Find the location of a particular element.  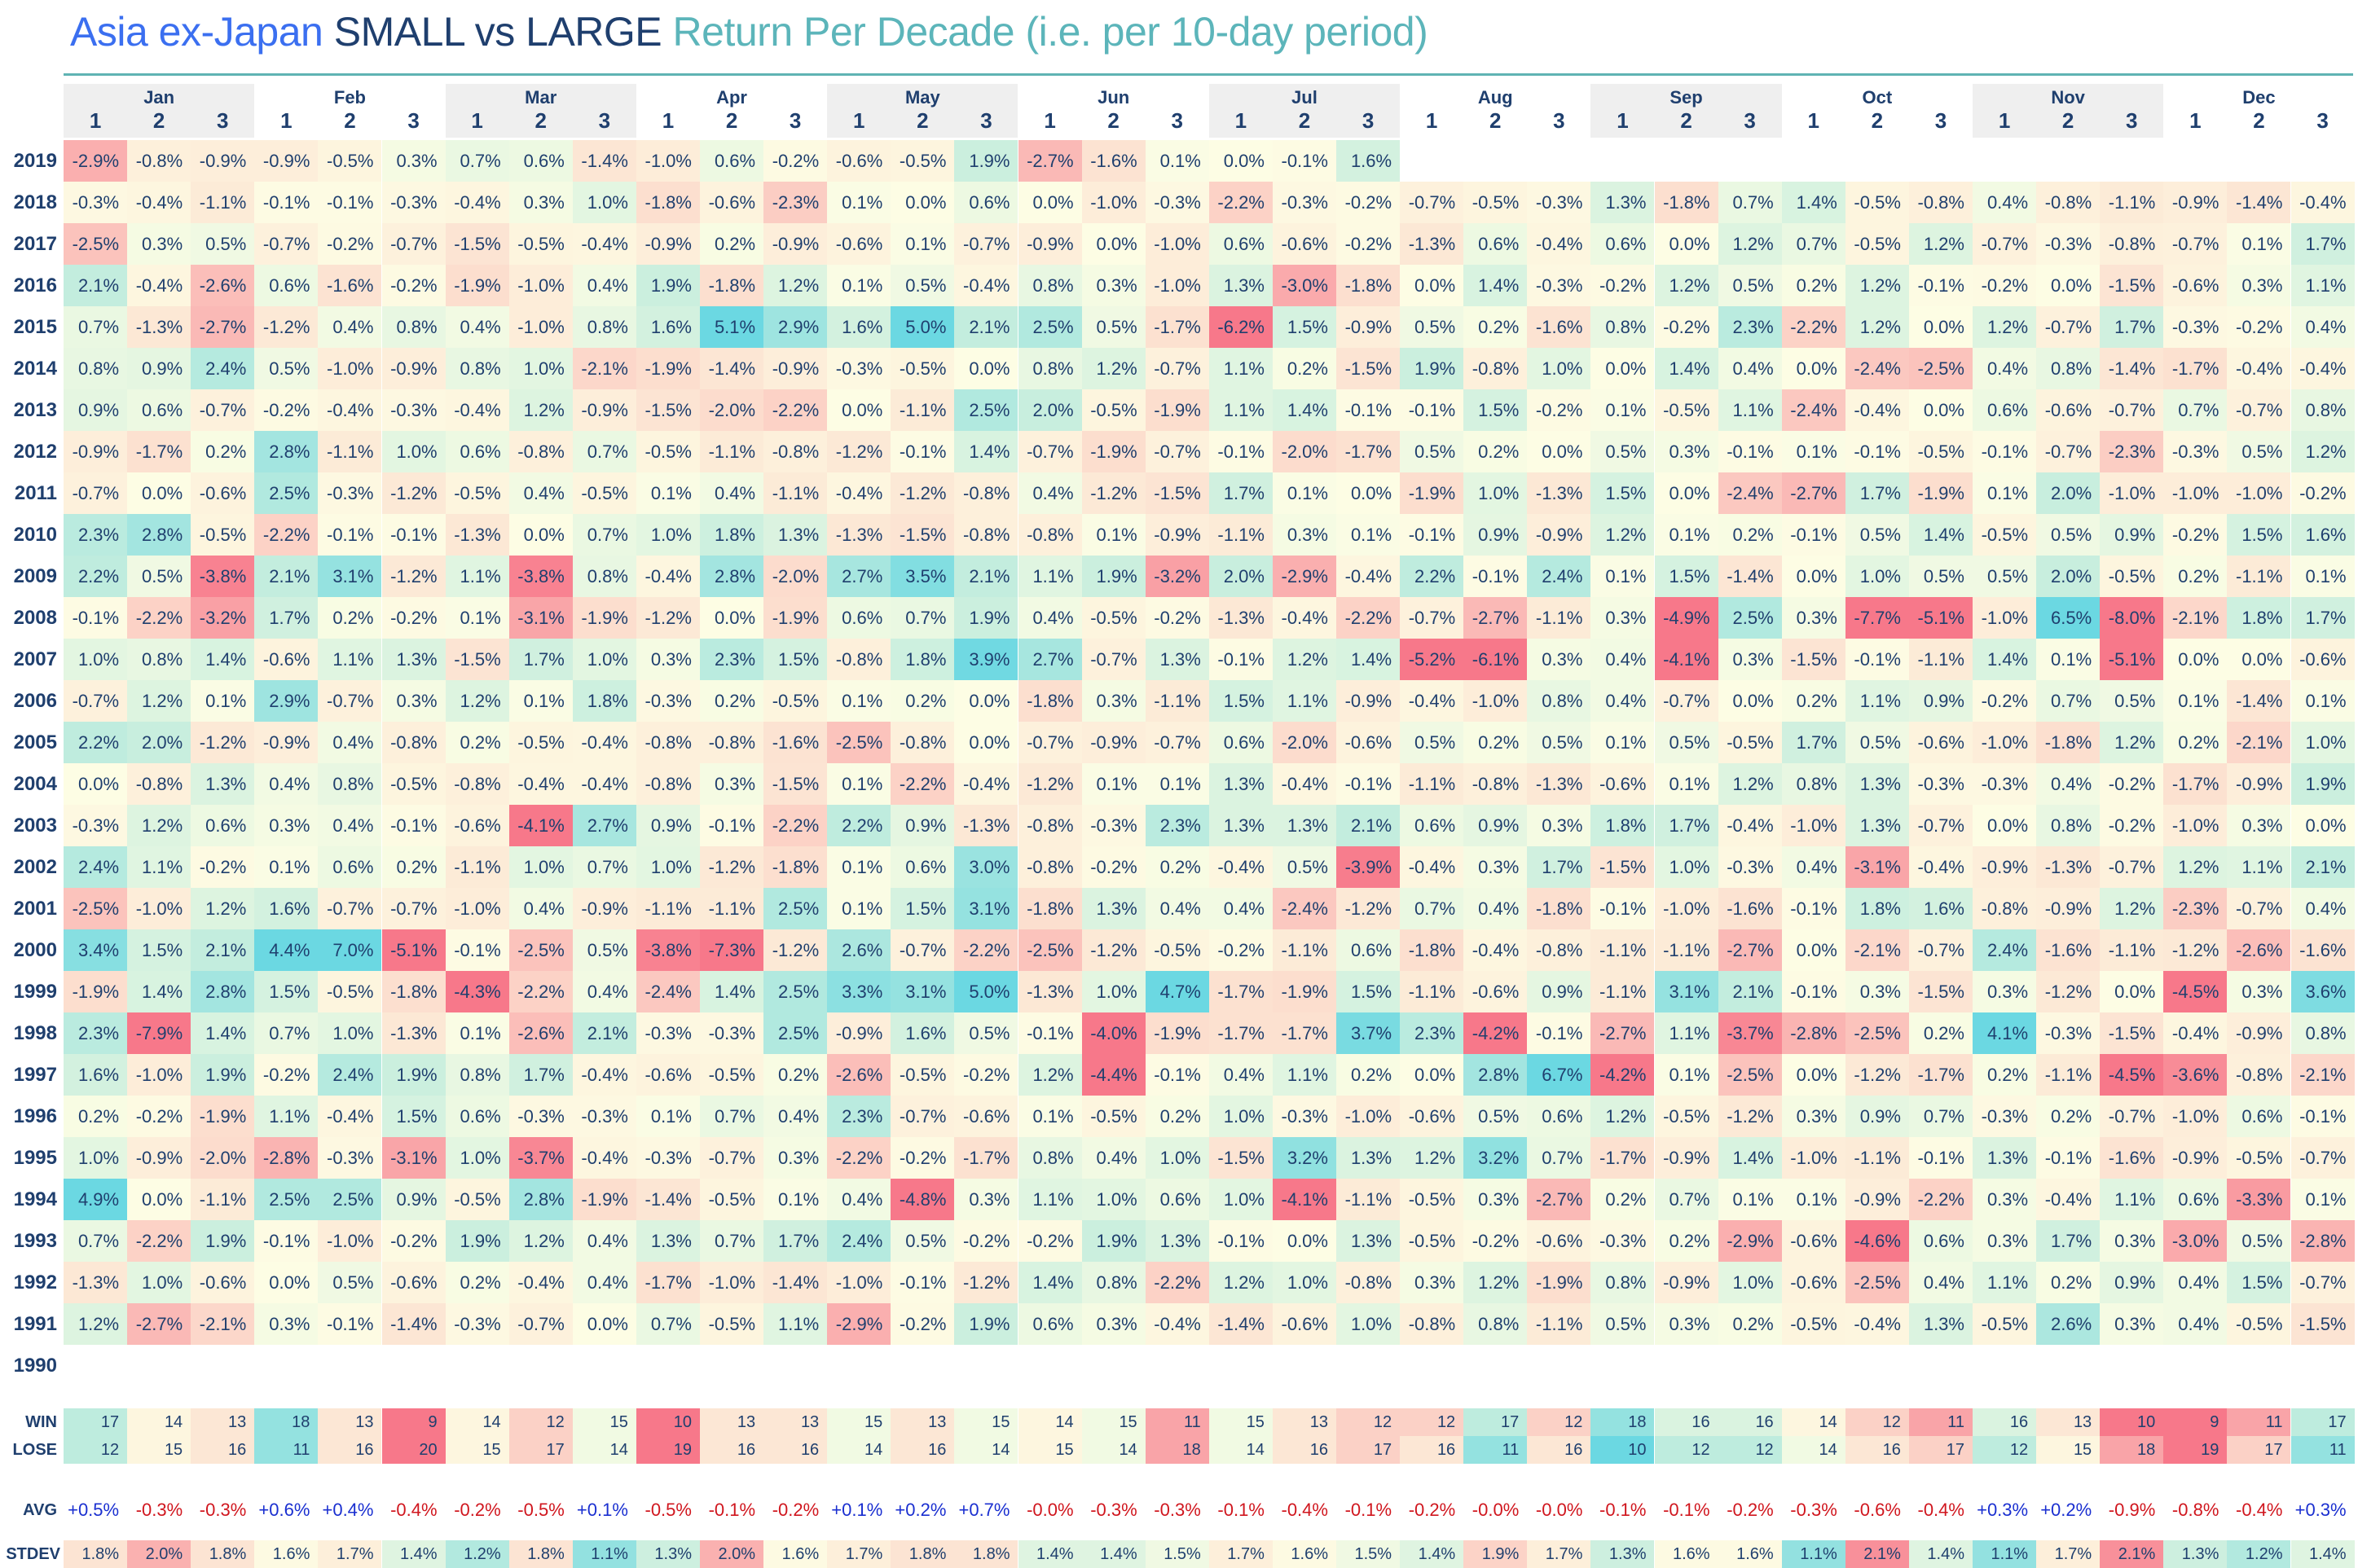

heatmap-cell: 2.1% is located at coordinates (1750, 991).